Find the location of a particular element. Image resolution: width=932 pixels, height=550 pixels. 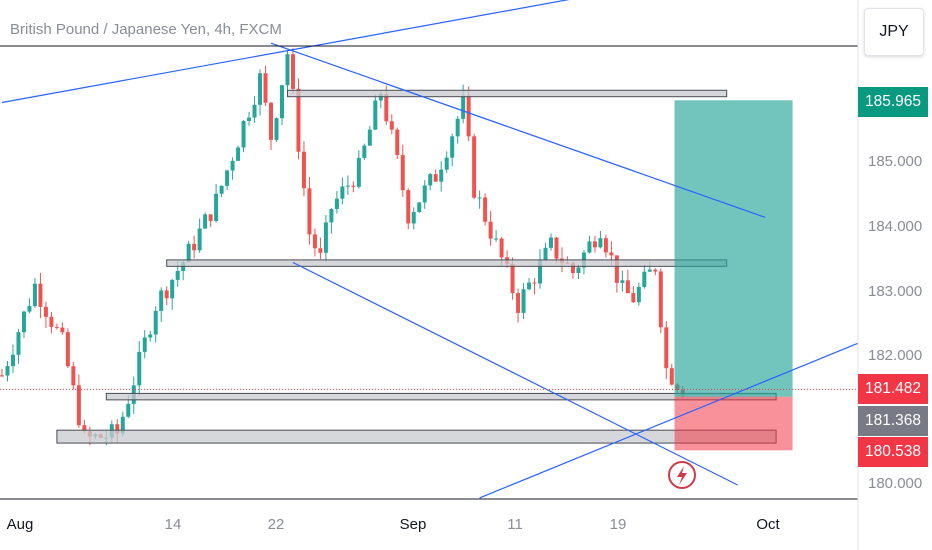

zone-resistance is located at coordinates (507, 93).